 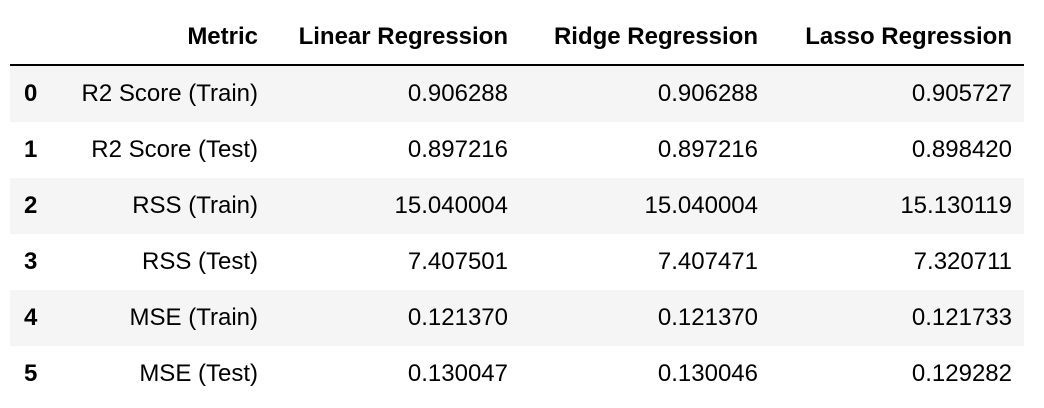 I want to click on cell-lasso: 15.130119, so click(x=956, y=205).